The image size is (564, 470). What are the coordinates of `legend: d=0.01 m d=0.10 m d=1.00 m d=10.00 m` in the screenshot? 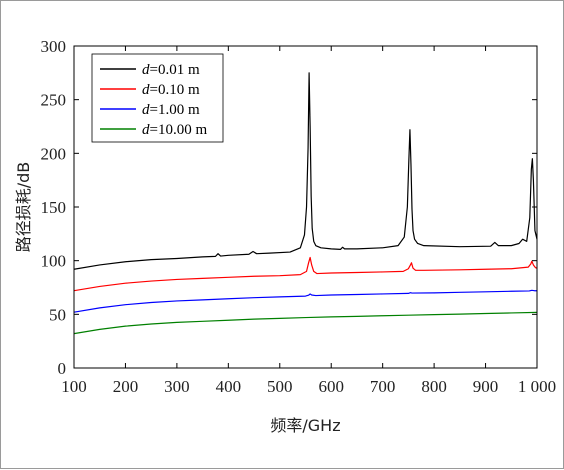 It's located at (157, 98).